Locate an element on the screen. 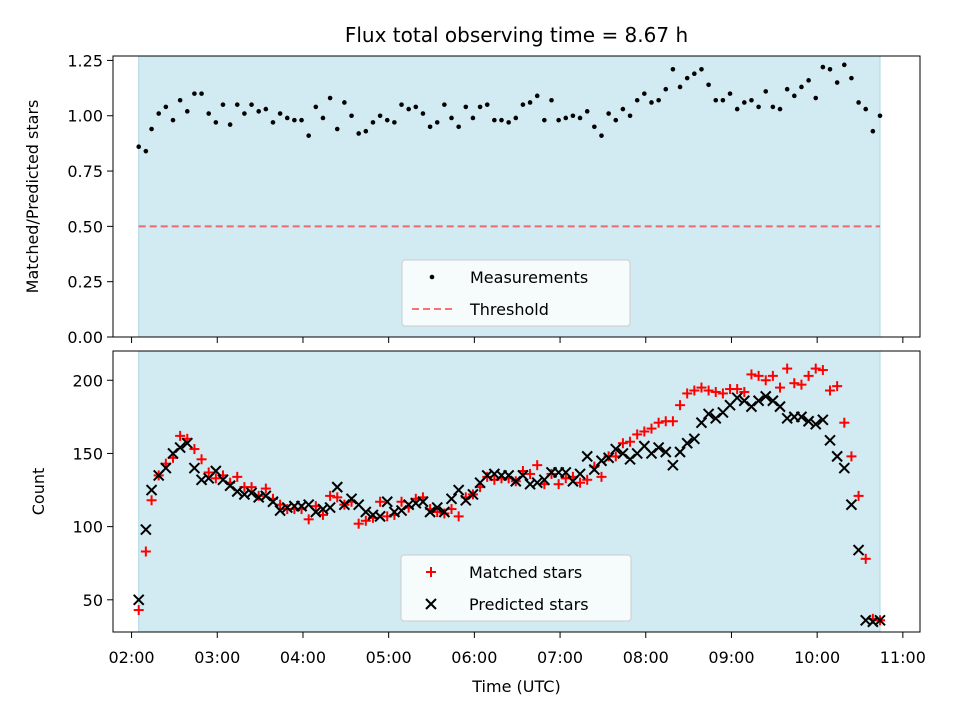  y-tick-label: 0.50 is located at coordinates (85, 226).